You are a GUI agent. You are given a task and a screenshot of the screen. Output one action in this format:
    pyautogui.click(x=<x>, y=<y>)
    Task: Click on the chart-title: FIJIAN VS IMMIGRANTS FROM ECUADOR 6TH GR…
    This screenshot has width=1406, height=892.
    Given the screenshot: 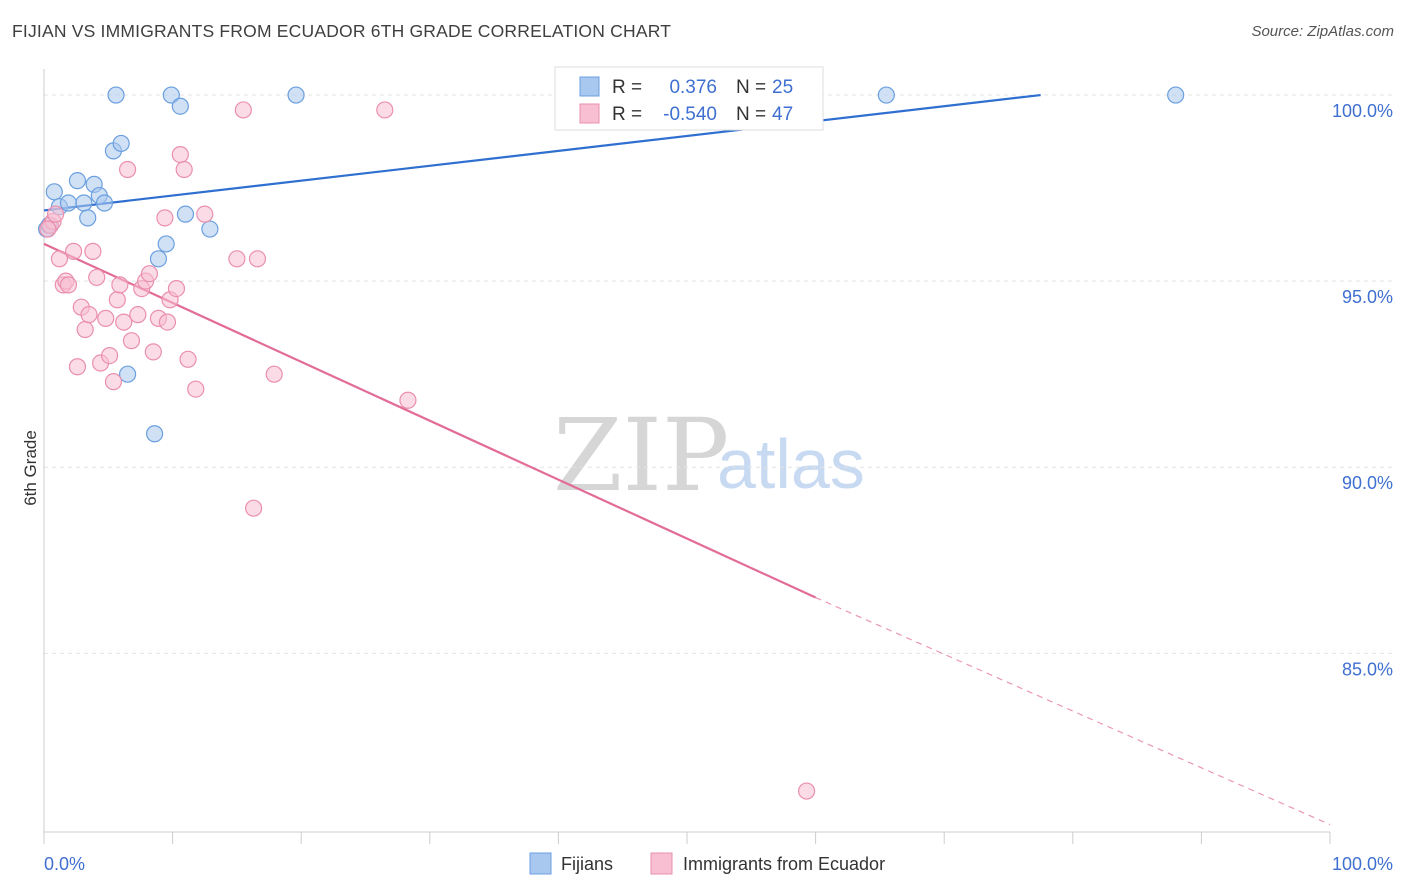 What is the action you would take?
    pyautogui.click(x=342, y=31)
    